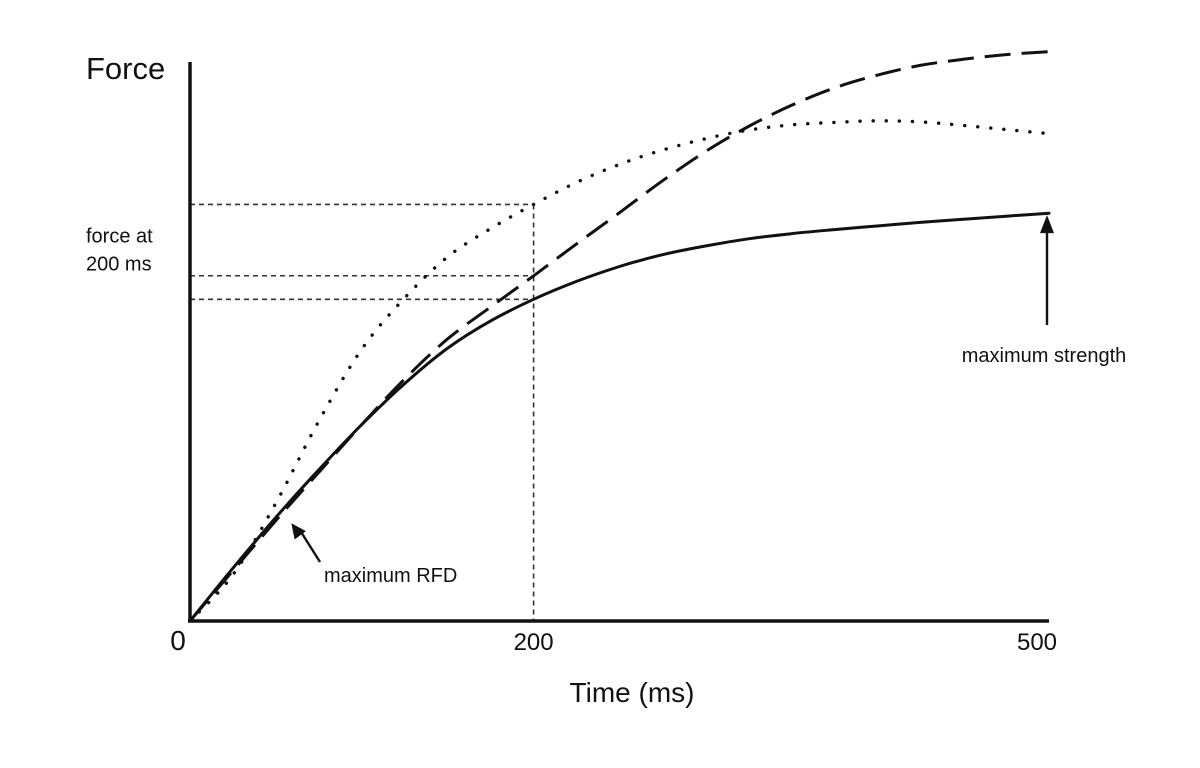  What do you see at coordinates (1037, 642) in the screenshot?
I see `x-tick-label-500: 500` at bounding box center [1037, 642].